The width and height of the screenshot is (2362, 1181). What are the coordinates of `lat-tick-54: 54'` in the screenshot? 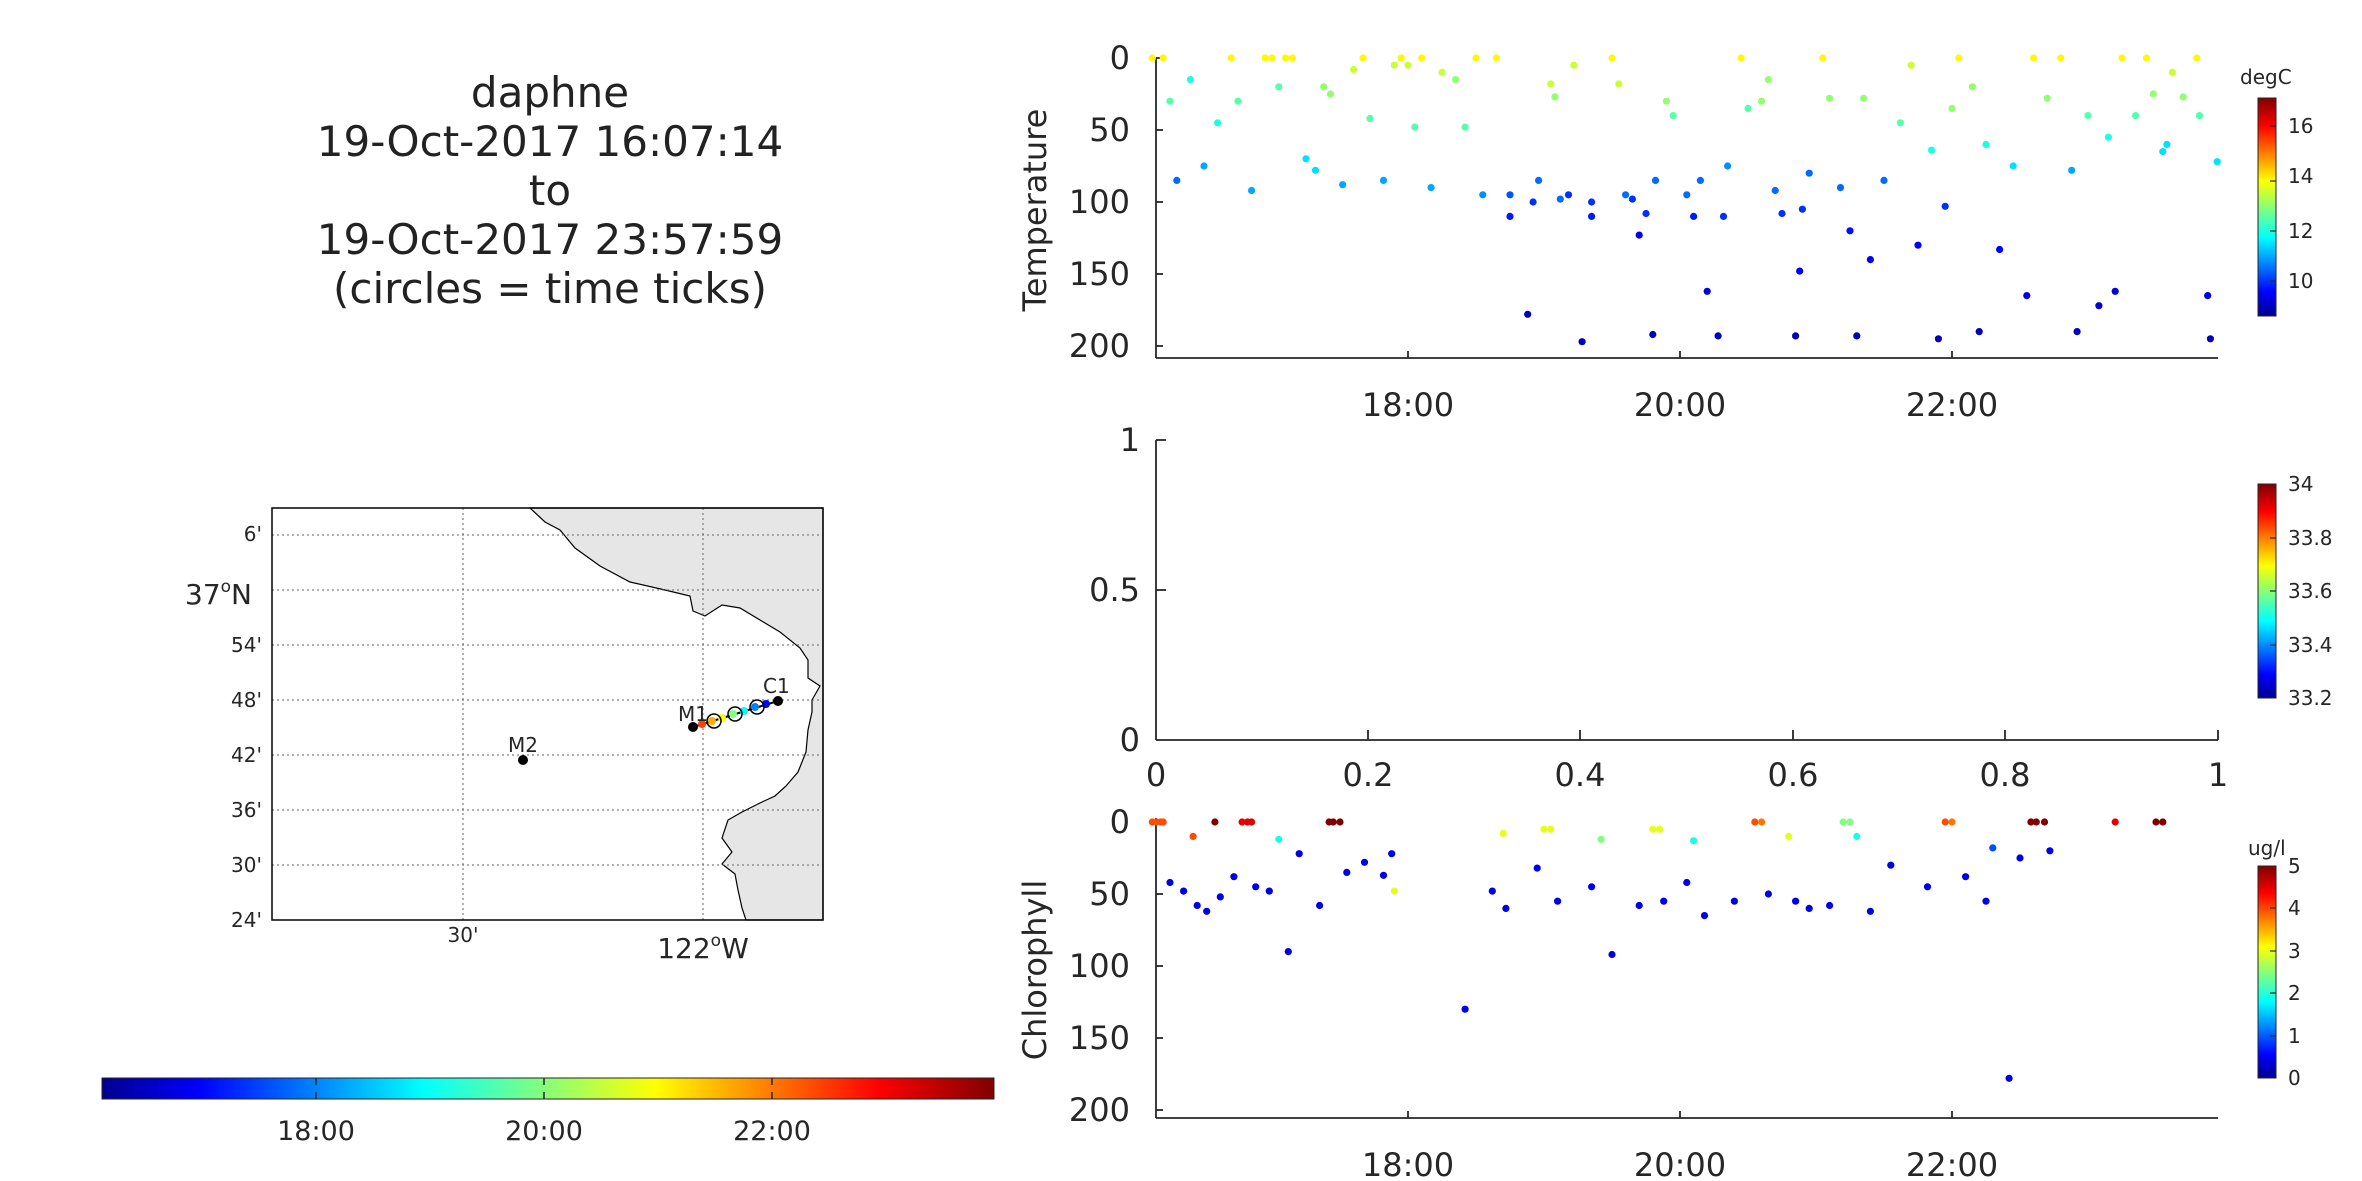 It's located at (246, 645).